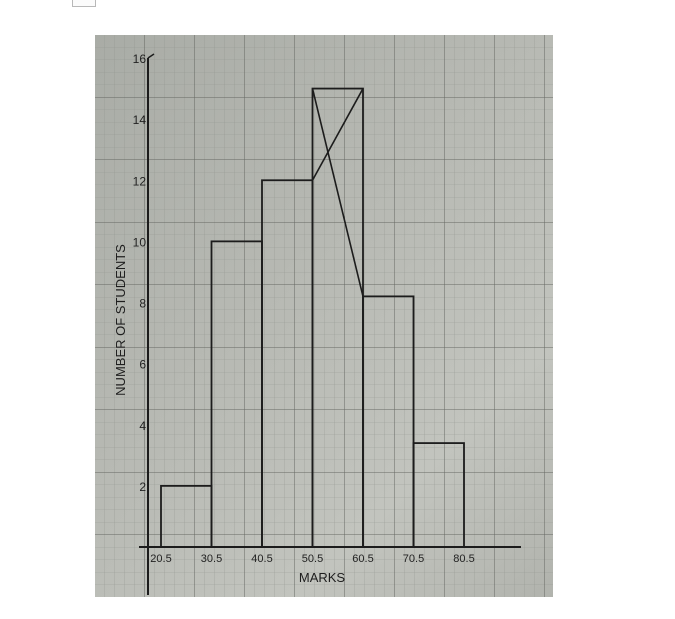 Image resolution: width=675 pixels, height=619 pixels. I want to click on x-tick-label: 60.5, so click(362, 559).